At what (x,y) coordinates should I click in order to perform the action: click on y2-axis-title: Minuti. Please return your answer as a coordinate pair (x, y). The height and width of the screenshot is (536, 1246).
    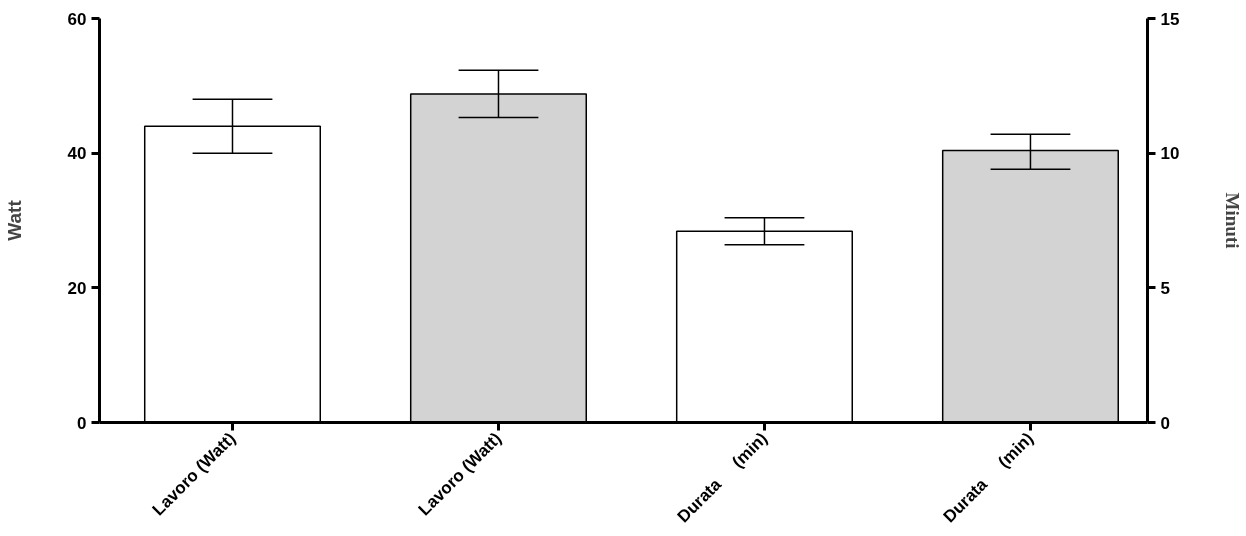
    Looking at the image, I should click on (1233, 220).